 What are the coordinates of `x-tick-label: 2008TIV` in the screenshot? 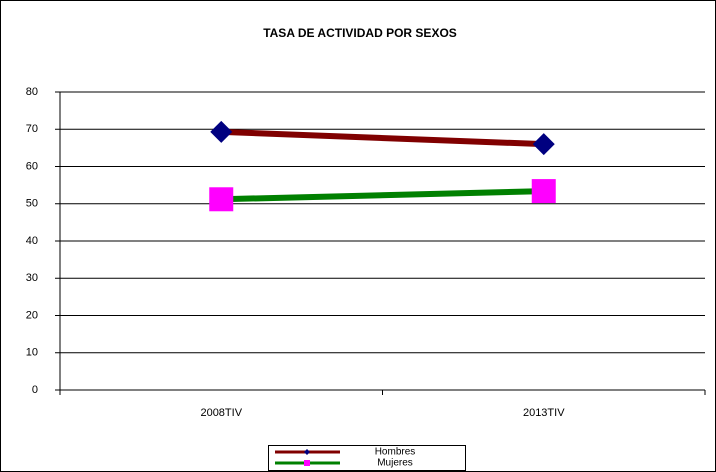 It's located at (221, 413).